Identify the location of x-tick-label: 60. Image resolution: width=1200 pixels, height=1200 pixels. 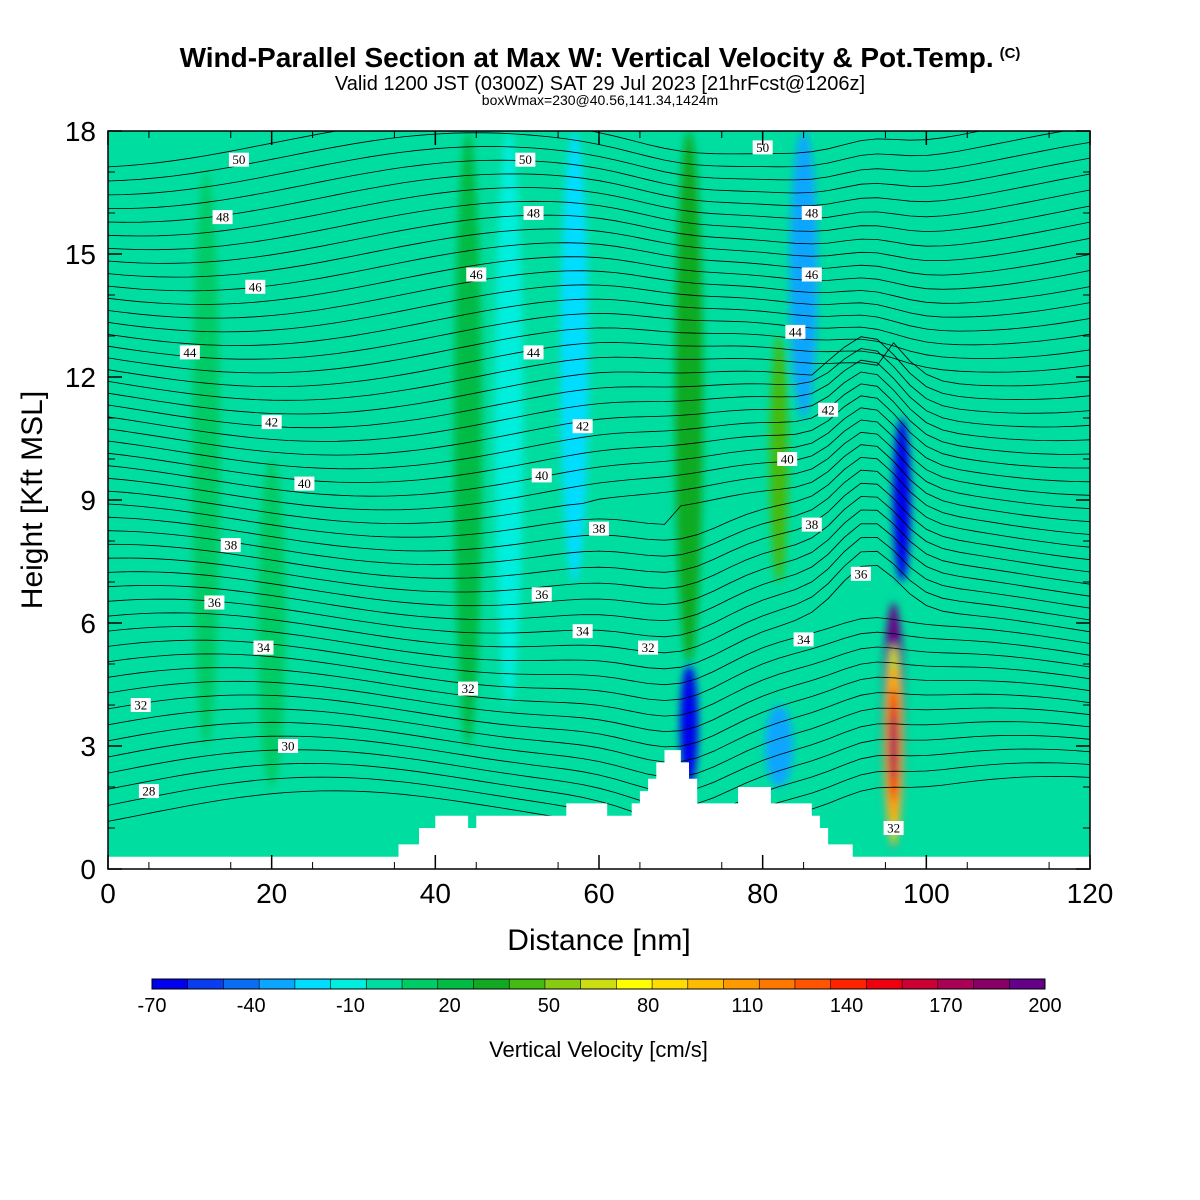
(598, 893).